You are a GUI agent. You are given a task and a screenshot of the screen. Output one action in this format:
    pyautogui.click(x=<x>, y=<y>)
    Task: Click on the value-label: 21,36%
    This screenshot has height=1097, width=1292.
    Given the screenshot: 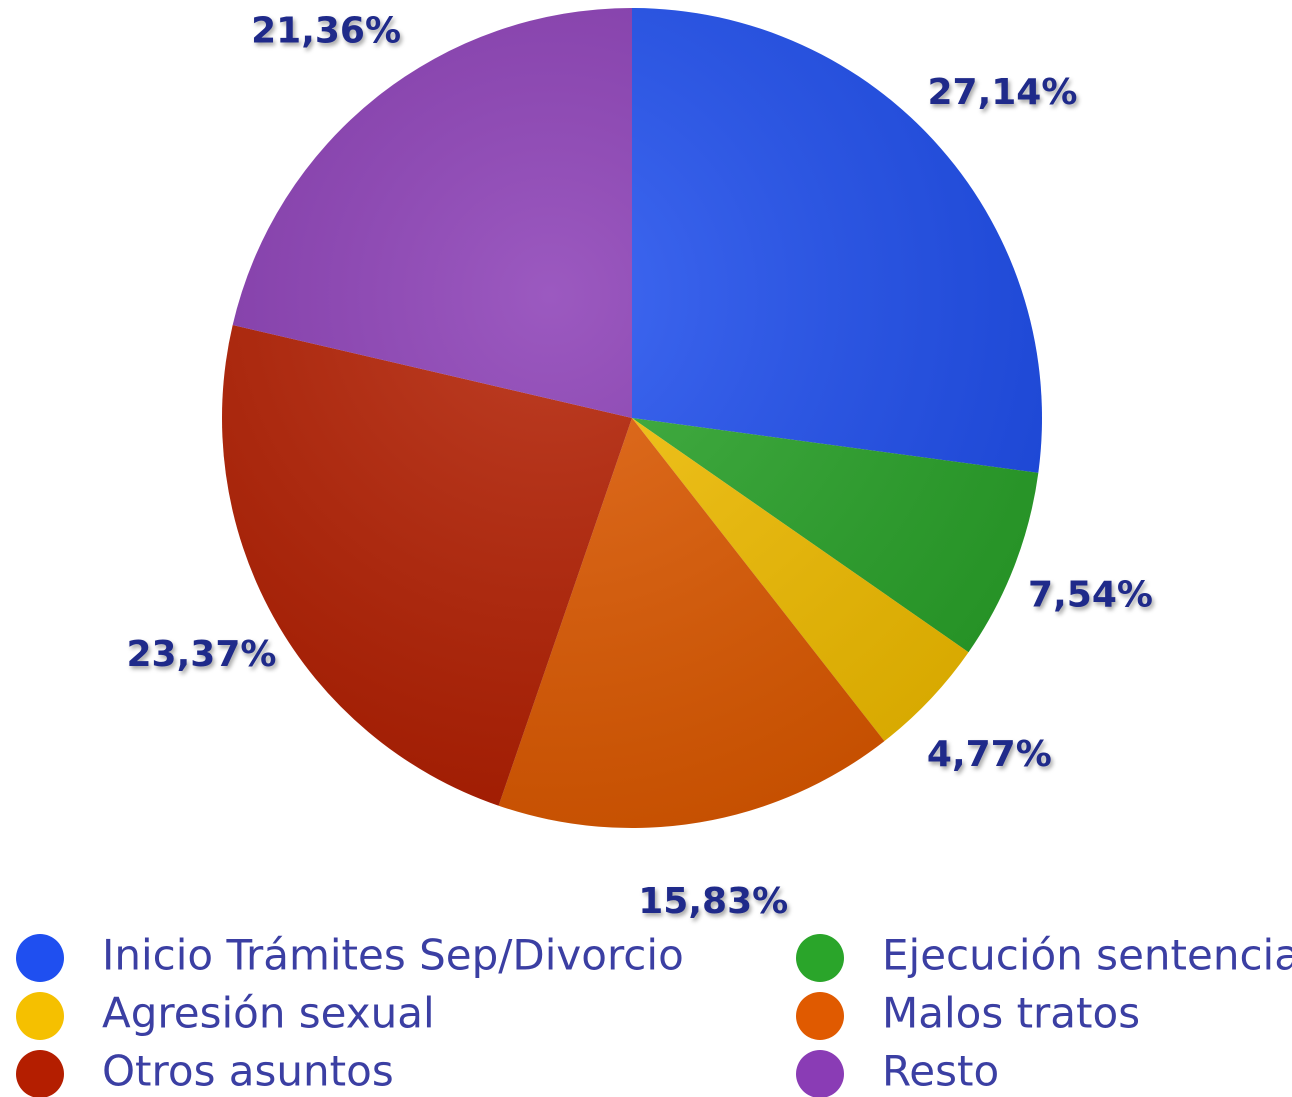 What is the action you would take?
    pyautogui.click(x=326, y=31)
    